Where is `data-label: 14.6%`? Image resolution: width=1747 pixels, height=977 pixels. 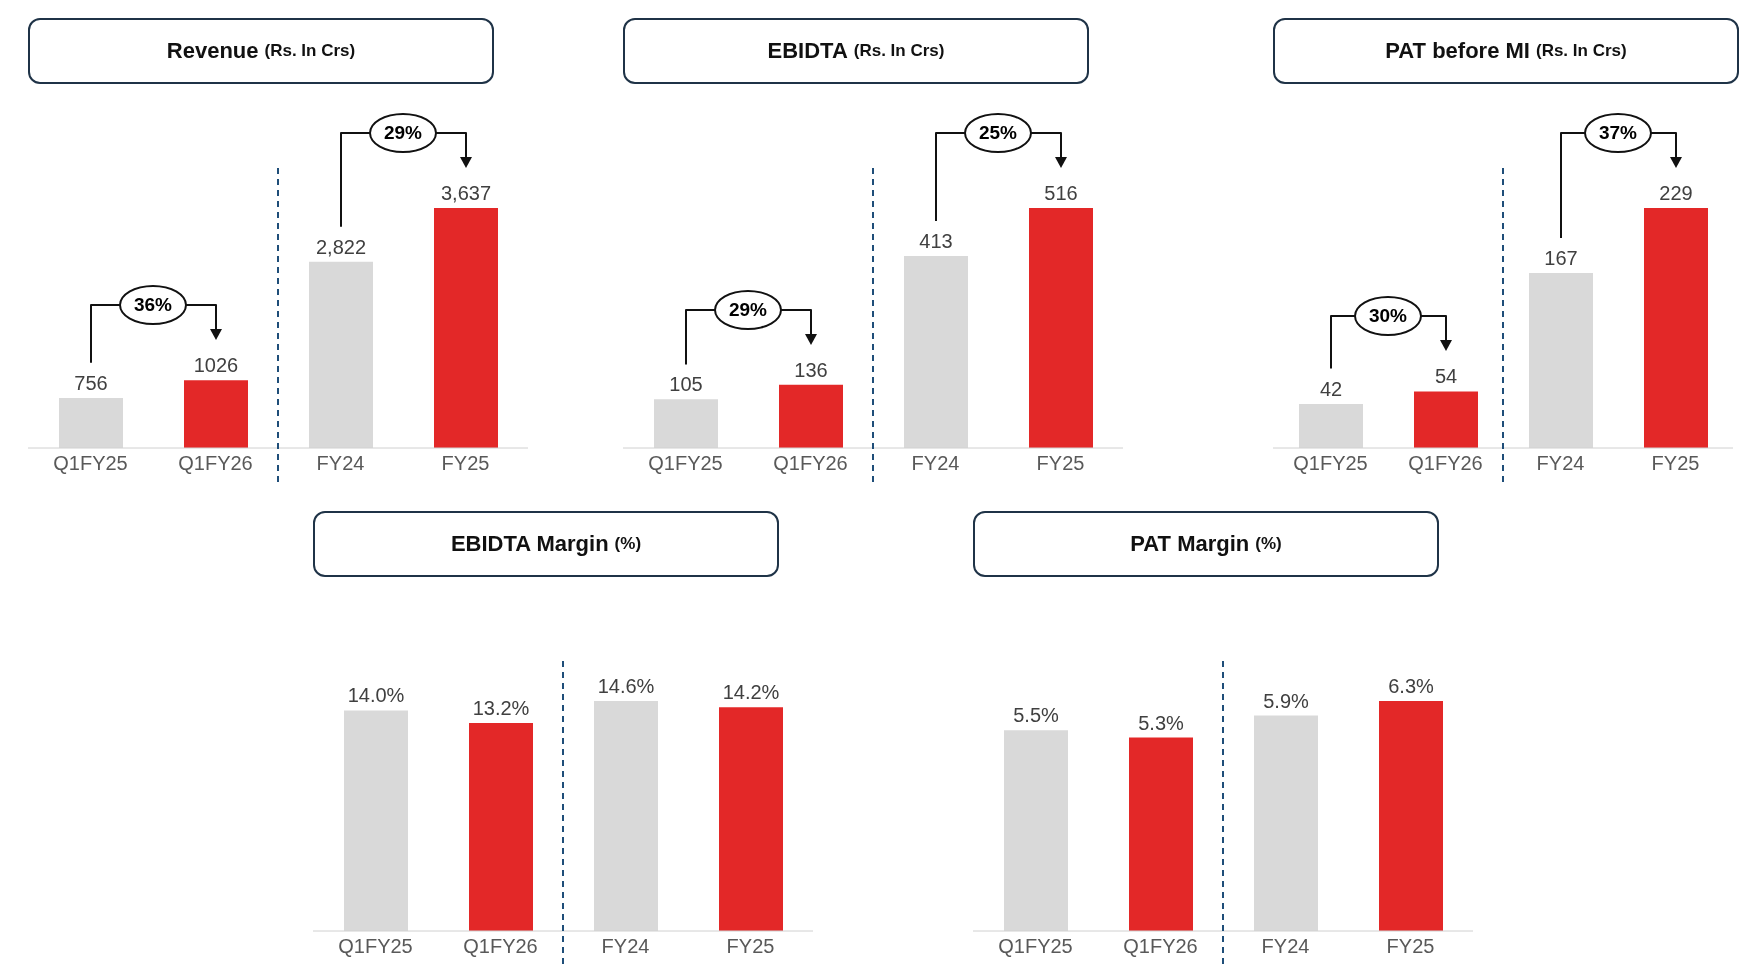
data-label: 14.6% is located at coordinates (626, 686).